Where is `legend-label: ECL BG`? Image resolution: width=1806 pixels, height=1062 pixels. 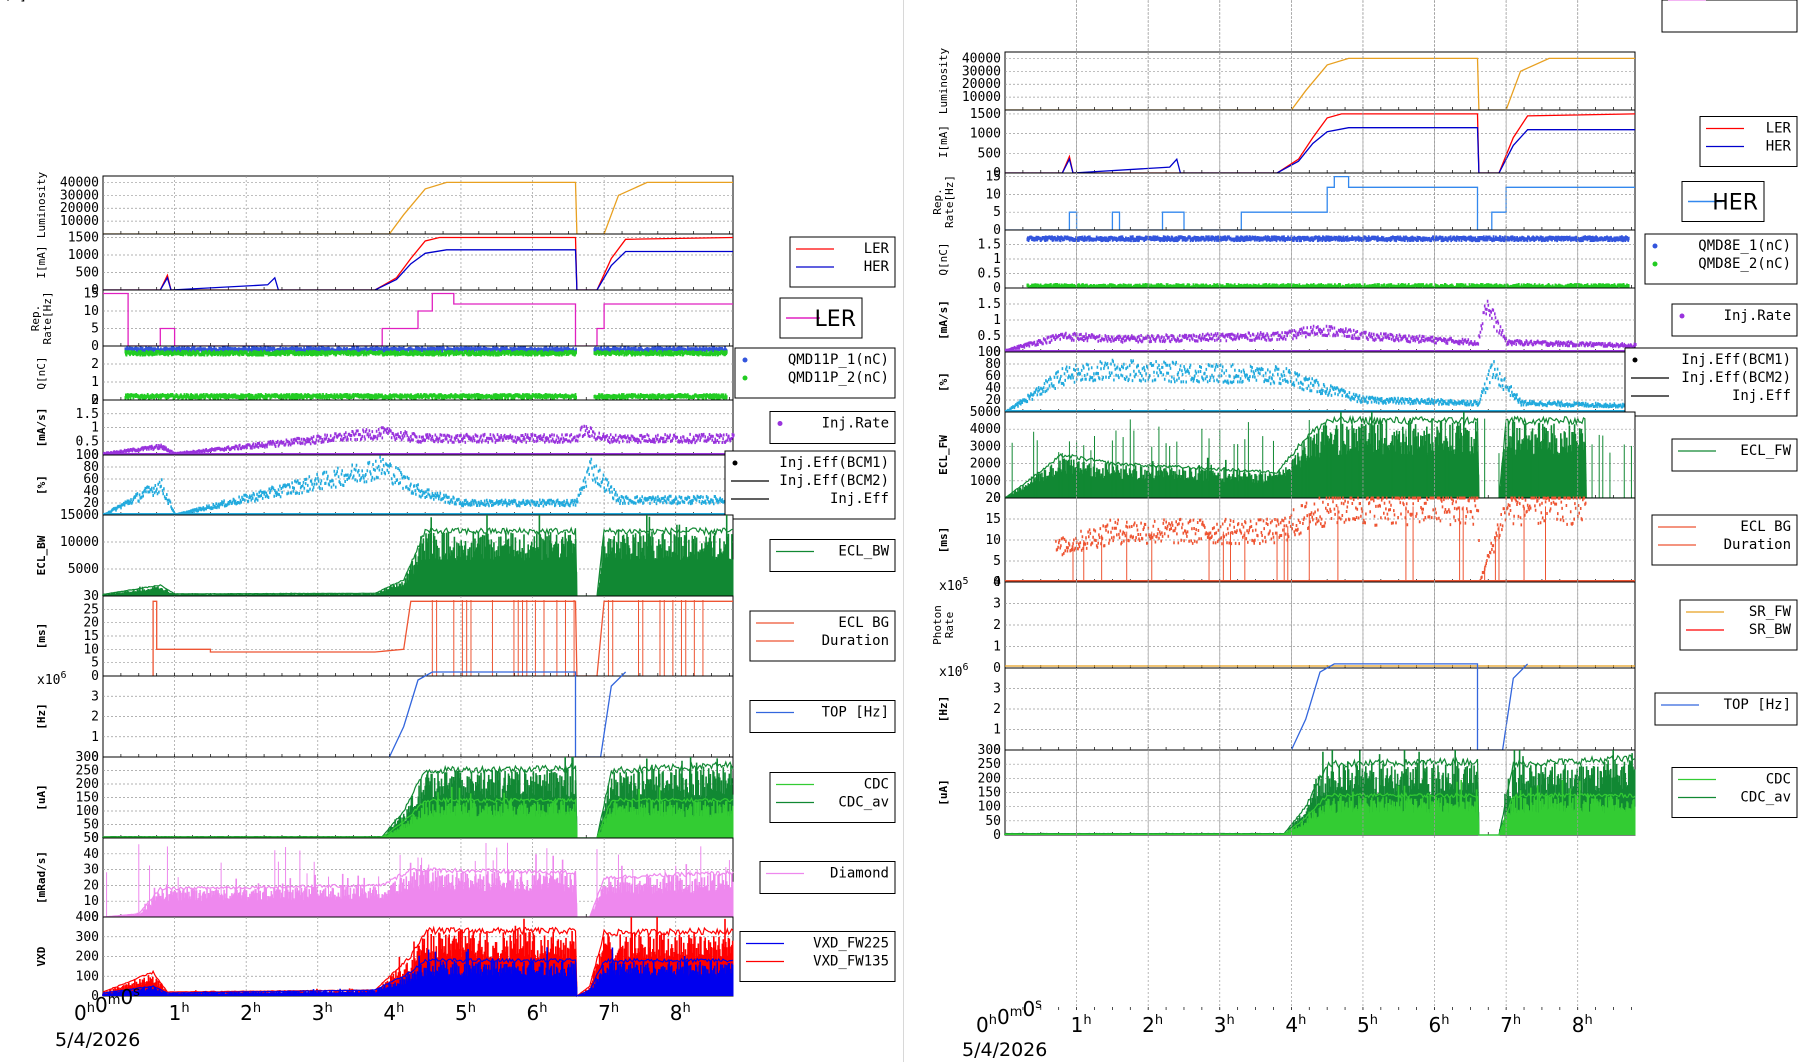 legend-label: ECL BG is located at coordinates (863, 623).